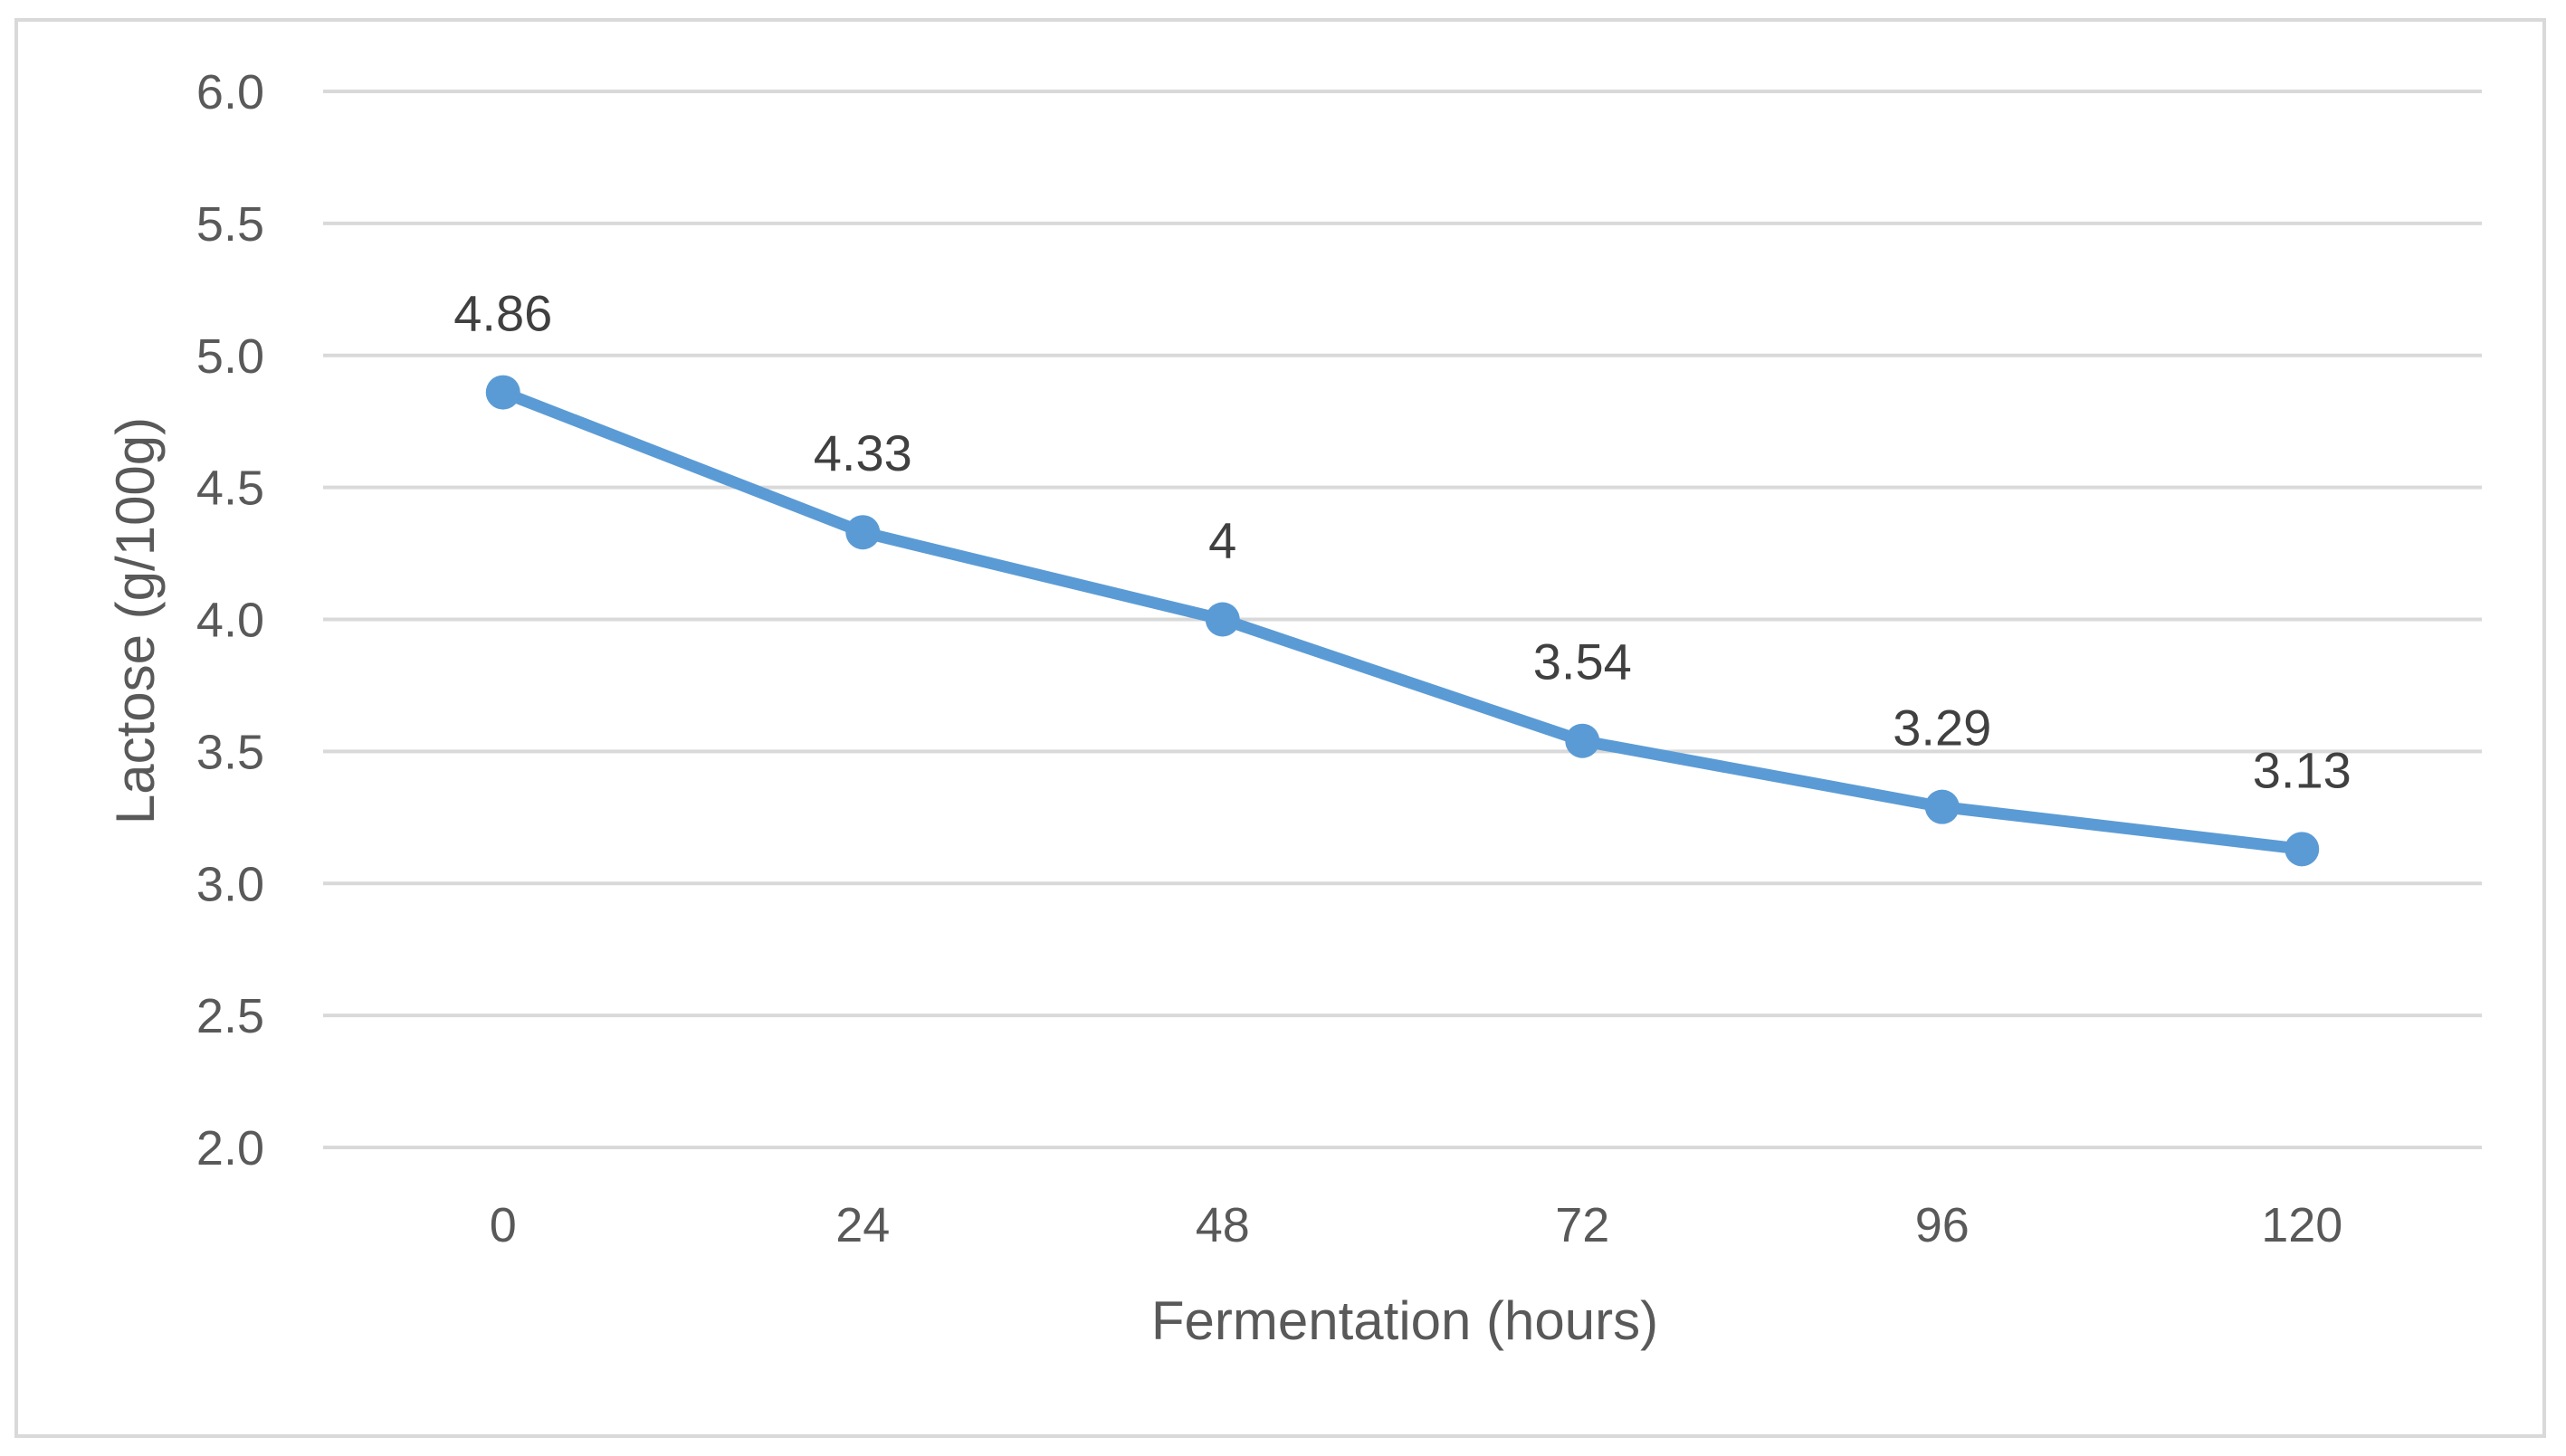 The width and height of the screenshot is (2566, 1456). I want to click on x-tick-label: 24, so click(863, 1225).